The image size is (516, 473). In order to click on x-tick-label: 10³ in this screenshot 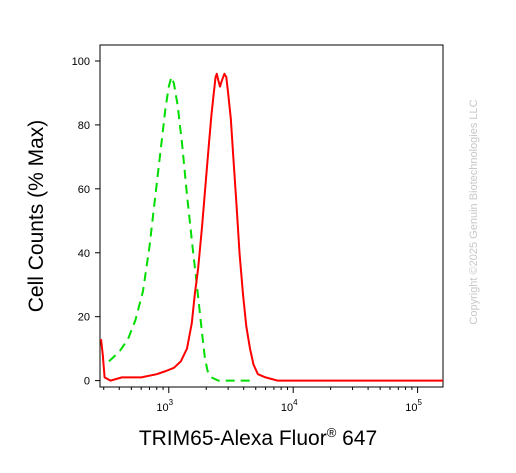, I will do `click(164, 406)`.